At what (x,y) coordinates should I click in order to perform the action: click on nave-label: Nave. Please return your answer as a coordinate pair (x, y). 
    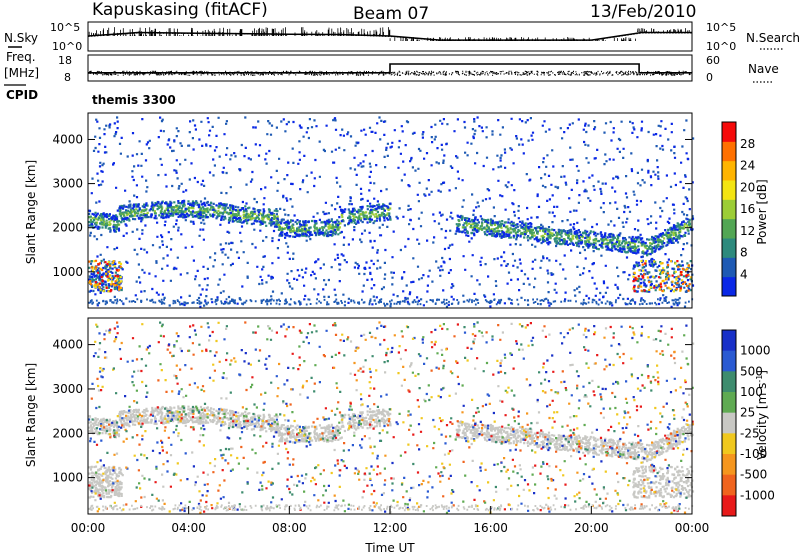
    Looking at the image, I should click on (763, 69).